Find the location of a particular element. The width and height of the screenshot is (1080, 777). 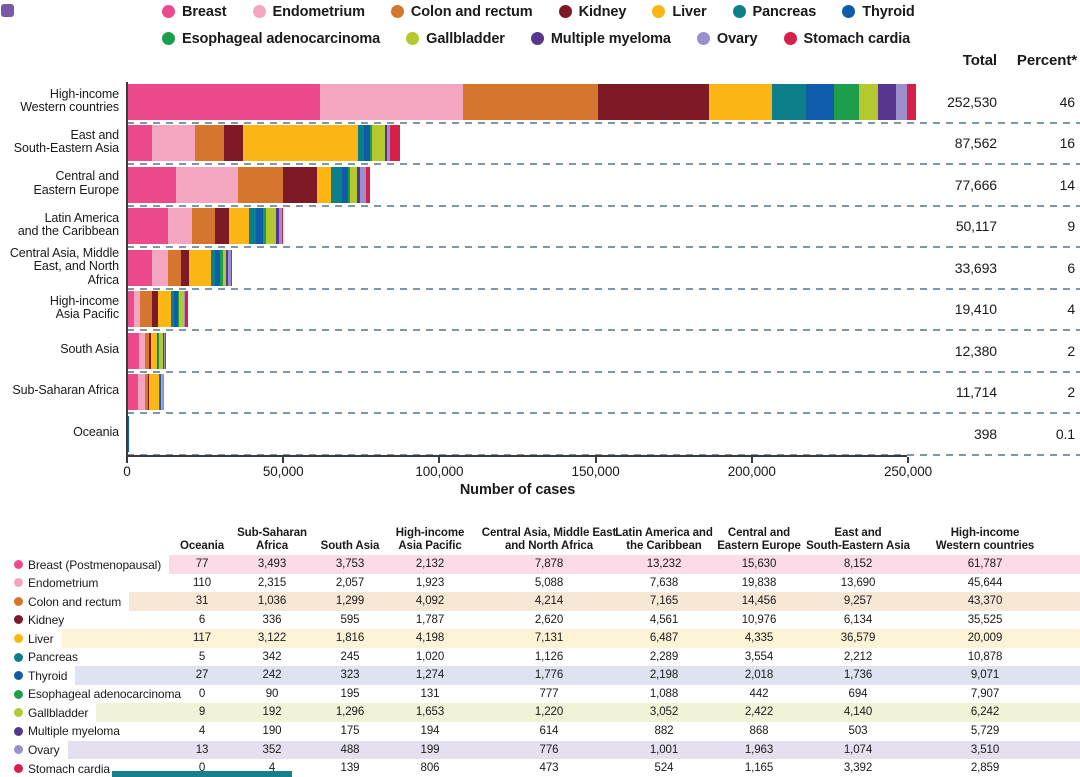

gallbladder-swatch-icon is located at coordinates (413, 38).